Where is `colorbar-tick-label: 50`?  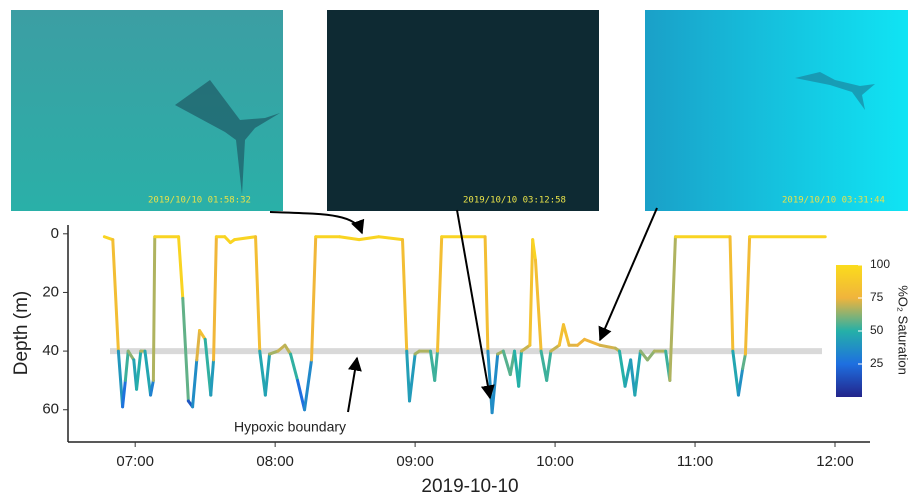
colorbar-tick-label: 50 is located at coordinates (877, 330).